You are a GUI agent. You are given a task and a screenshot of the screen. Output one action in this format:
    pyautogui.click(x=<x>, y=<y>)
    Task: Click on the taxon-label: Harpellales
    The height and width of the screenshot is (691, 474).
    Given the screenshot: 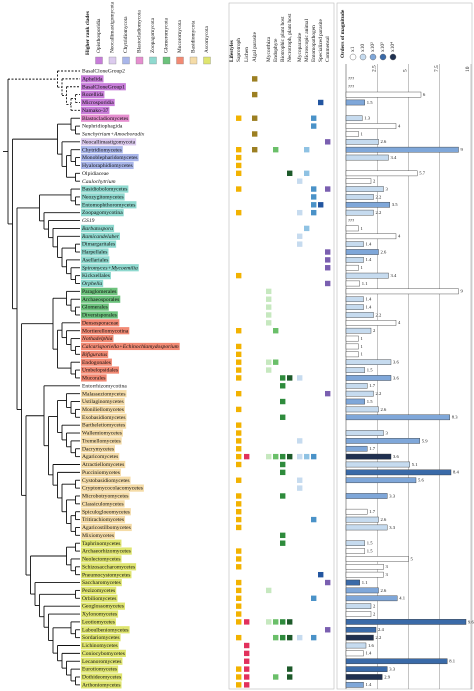 What is the action you would take?
    pyautogui.click(x=94, y=253)
    